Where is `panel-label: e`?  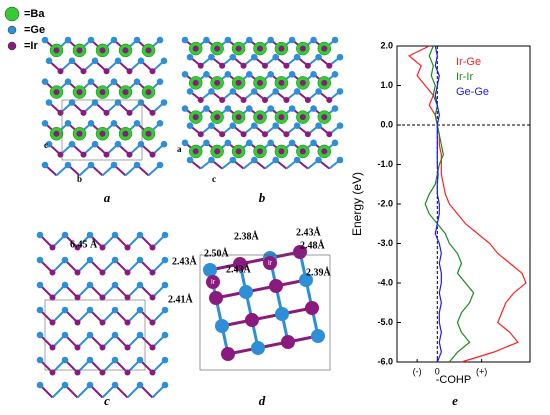
panel-label: e is located at coordinates (455, 400).